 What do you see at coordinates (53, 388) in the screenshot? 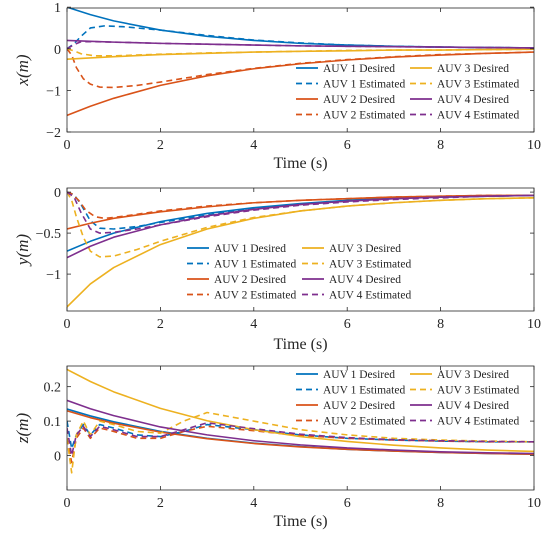
I see `y-tick-label: 0.2` at bounding box center [53, 388].